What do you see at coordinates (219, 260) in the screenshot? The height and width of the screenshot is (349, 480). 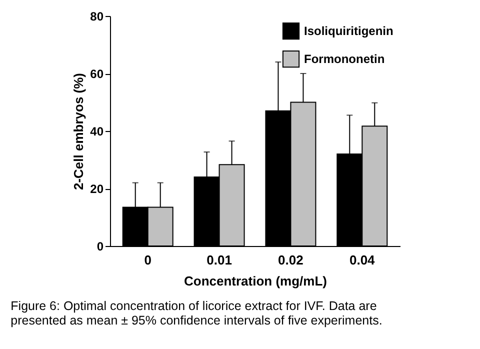 I see `x-tick-label: 0.01` at bounding box center [219, 260].